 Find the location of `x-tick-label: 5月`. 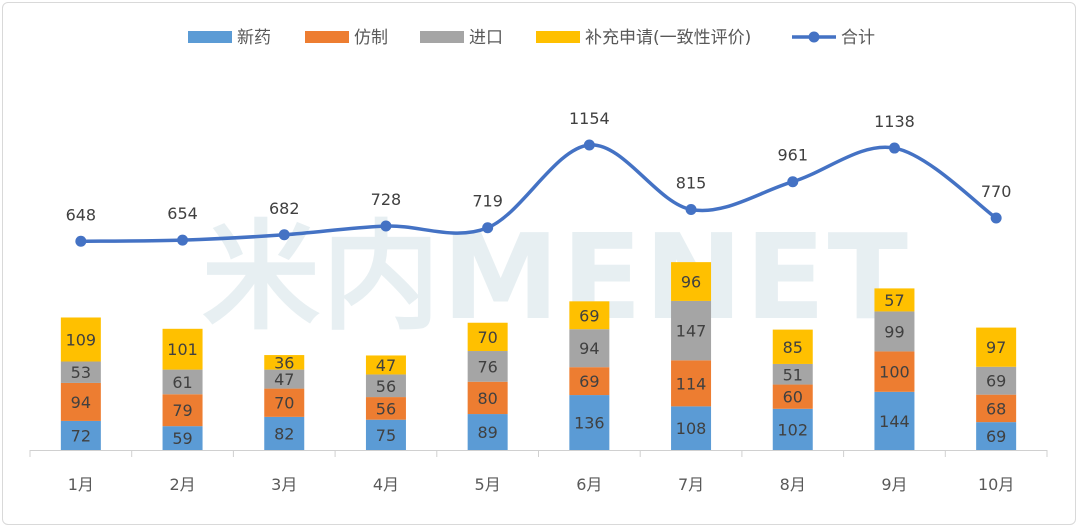

x-tick-label: 5月 is located at coordinates (488, 484).